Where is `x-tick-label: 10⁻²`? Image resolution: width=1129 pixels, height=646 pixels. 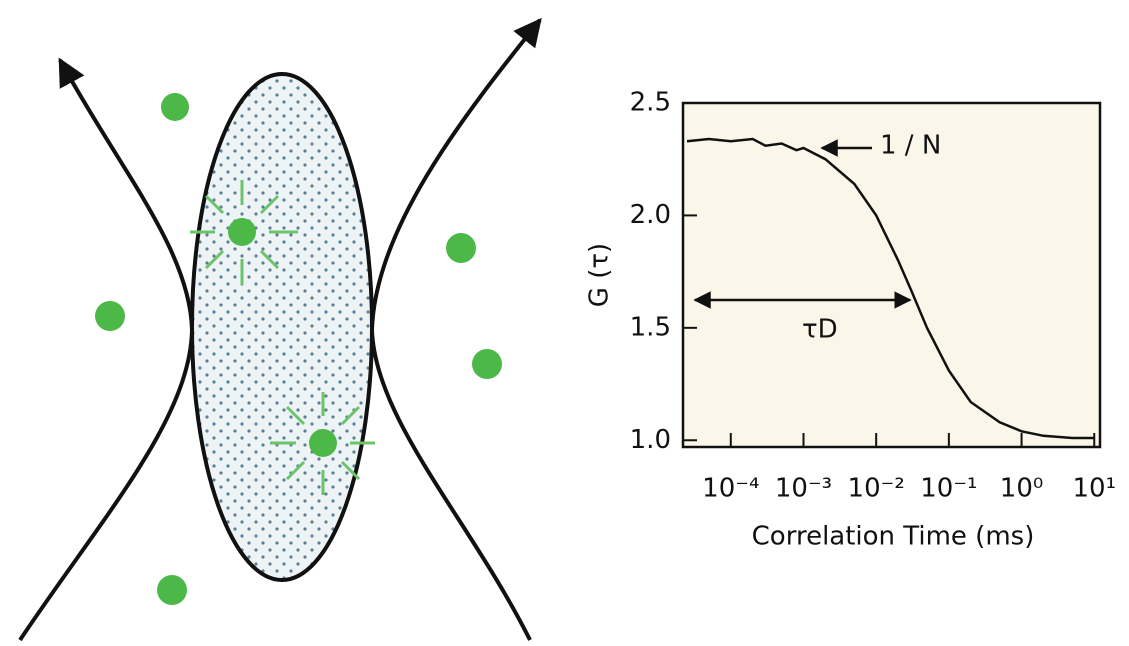
x-tick-label: 10⁻² is located at coordinates (876, 489).